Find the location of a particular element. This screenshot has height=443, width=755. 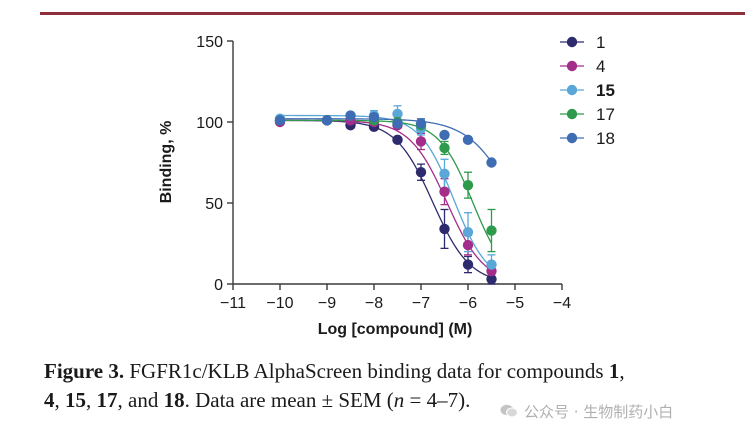

x-tick-label: −4 is located at coordinates (562, 303).